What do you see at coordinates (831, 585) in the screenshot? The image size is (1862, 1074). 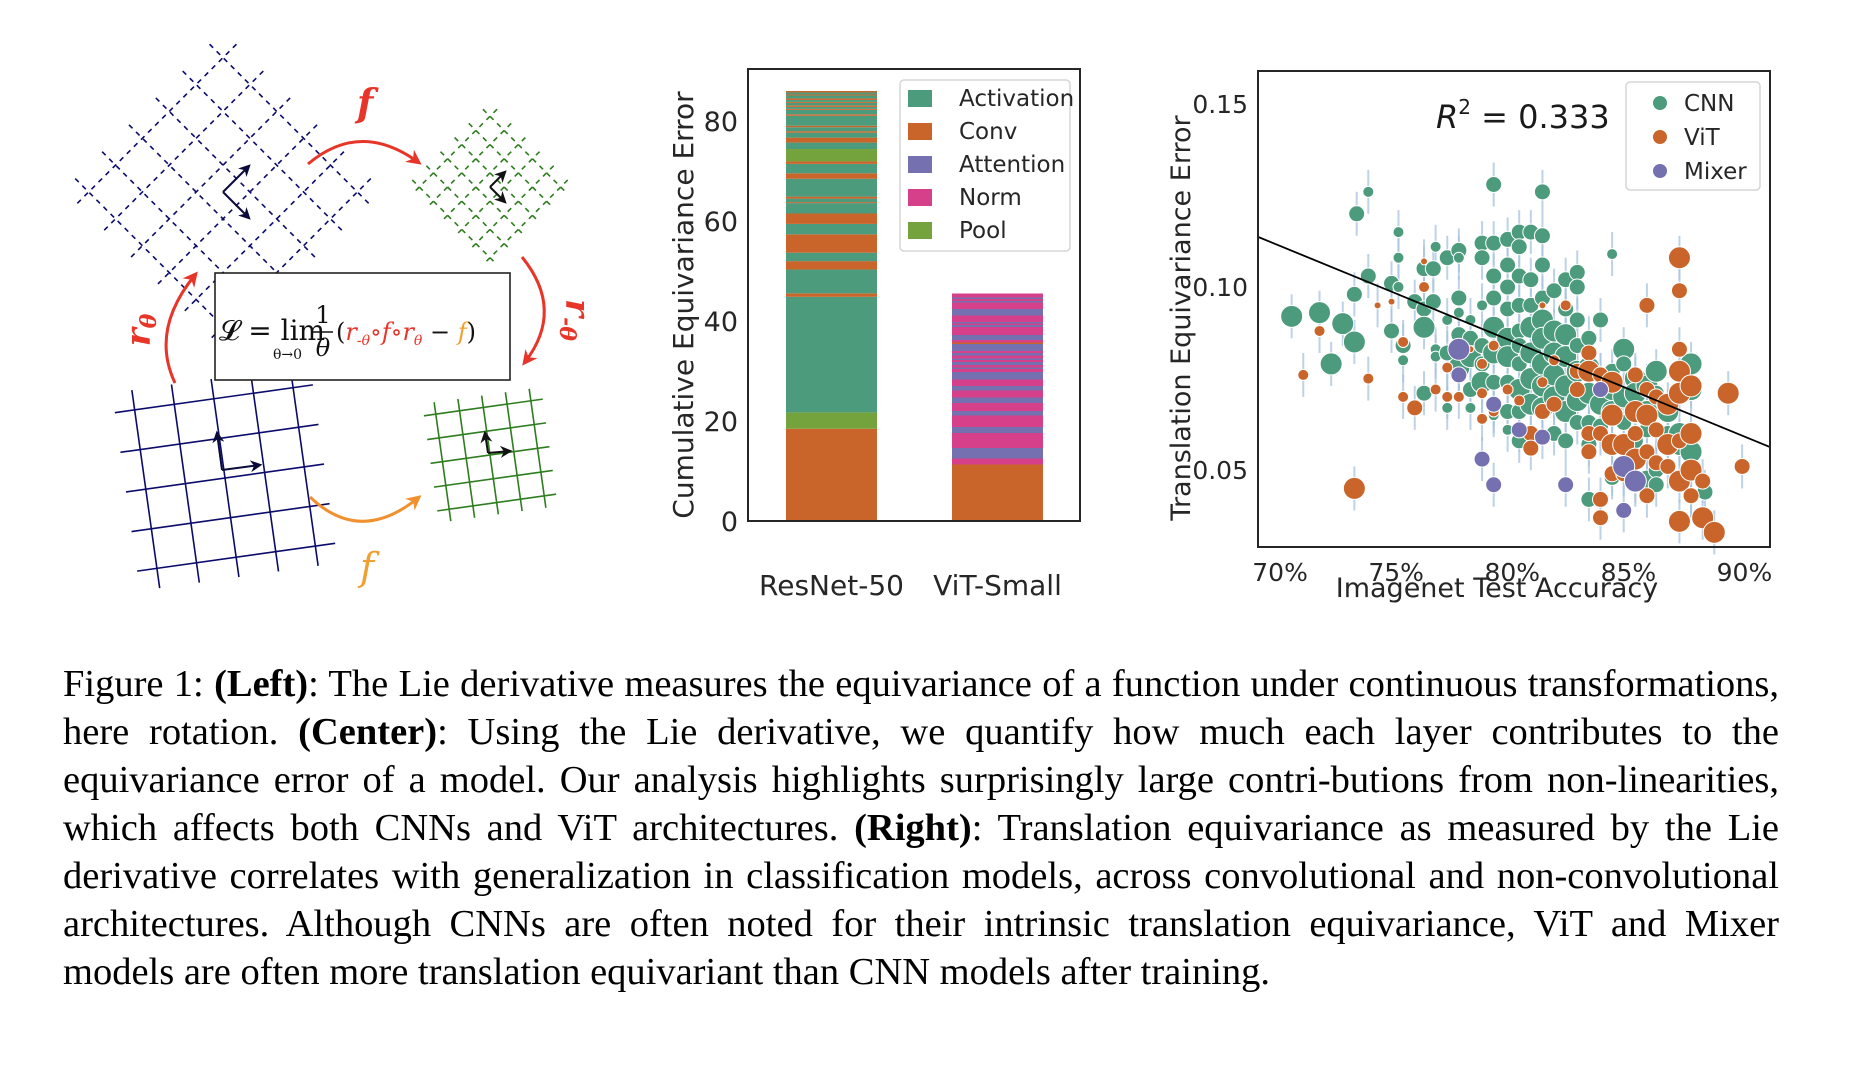 I see `bar-x-tick-label: ResNet-50` at bounding box center [831, 585].